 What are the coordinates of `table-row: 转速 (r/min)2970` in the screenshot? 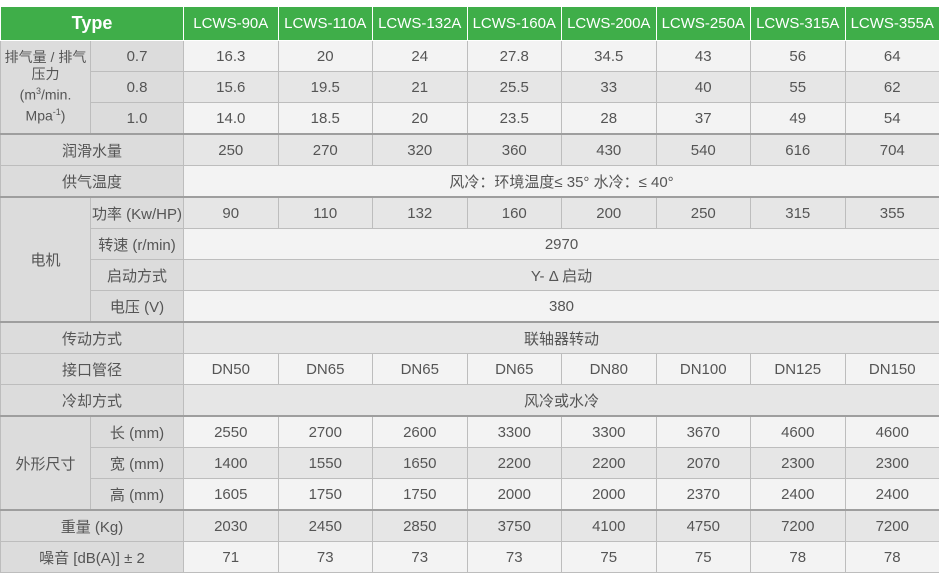 It's located at (470, 244).